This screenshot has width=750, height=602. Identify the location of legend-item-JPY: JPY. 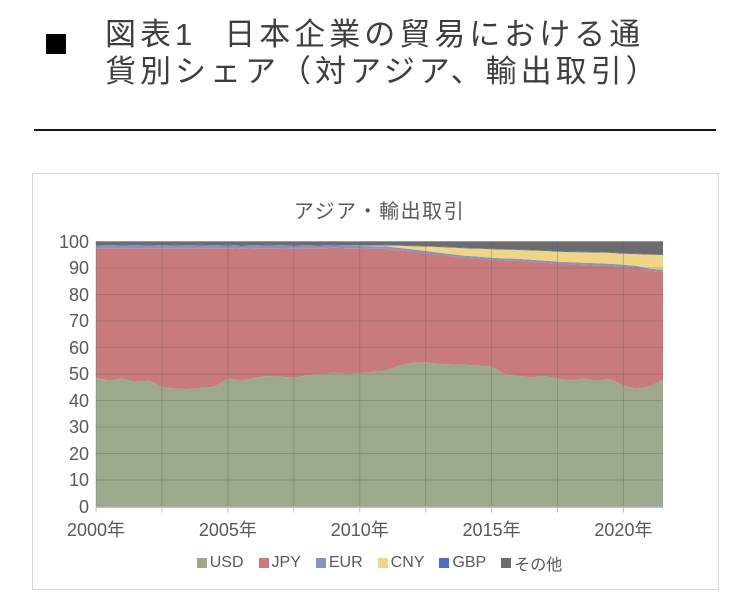
(279, 563).